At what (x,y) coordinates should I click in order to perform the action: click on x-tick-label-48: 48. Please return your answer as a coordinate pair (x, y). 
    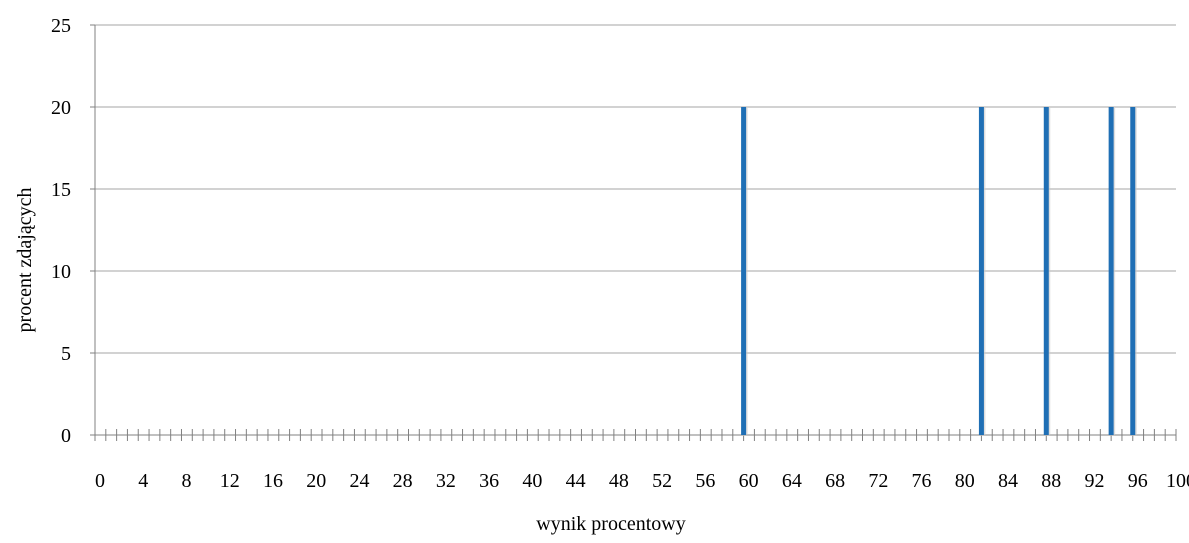
    Looking at the image, I should click on (619, 481).